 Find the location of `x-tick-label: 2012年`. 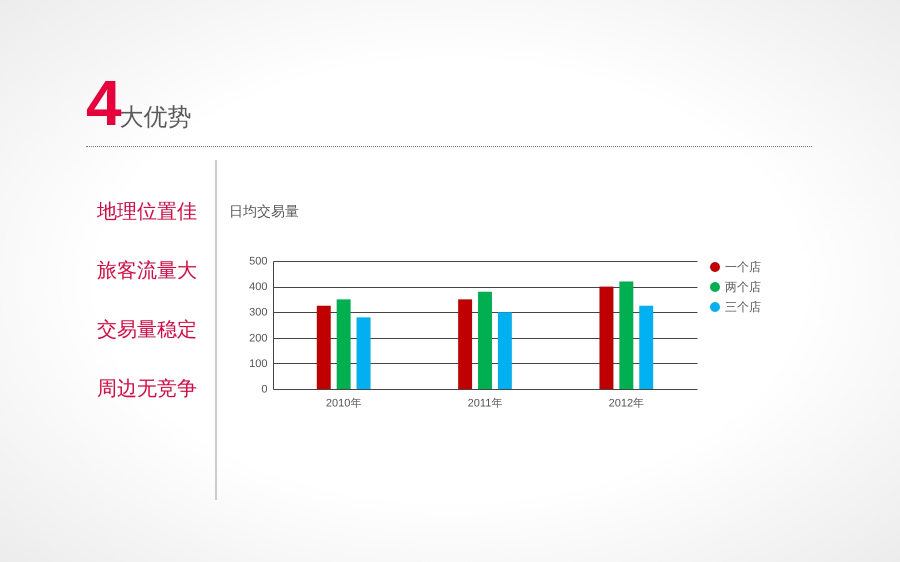

x-tick-label: 2012年 is located at coordinates (626, 404).